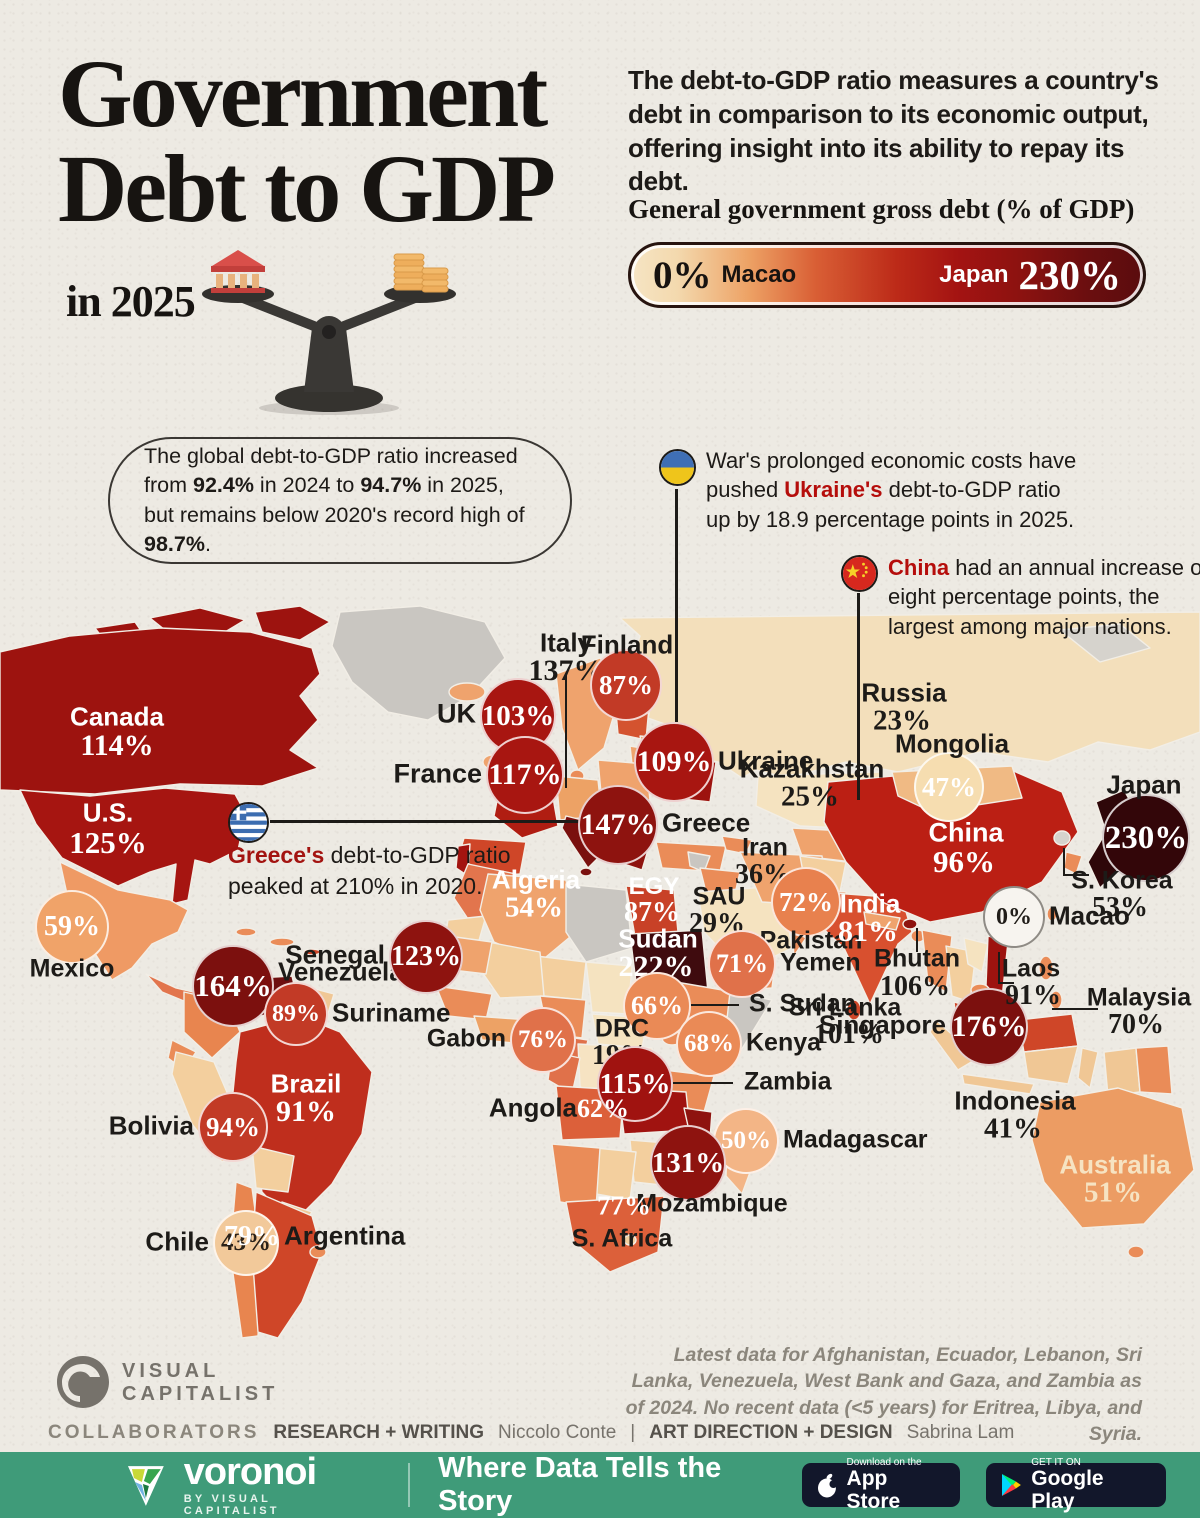  What do you see at coordinates (859, 573) in the screenshot?
I see `china-flag-icon` at bounding box center [859, 573].